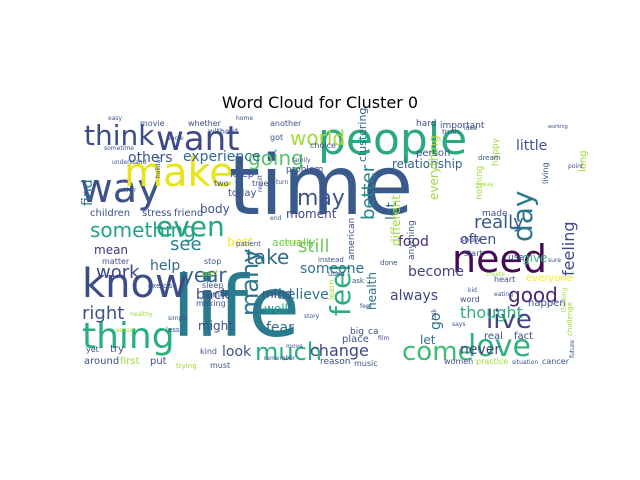 The image size is (640, 480). What do you see at coordinates (495, 274) in the screenshot?
I see `word-create: create` at bounding box center [495, 274].